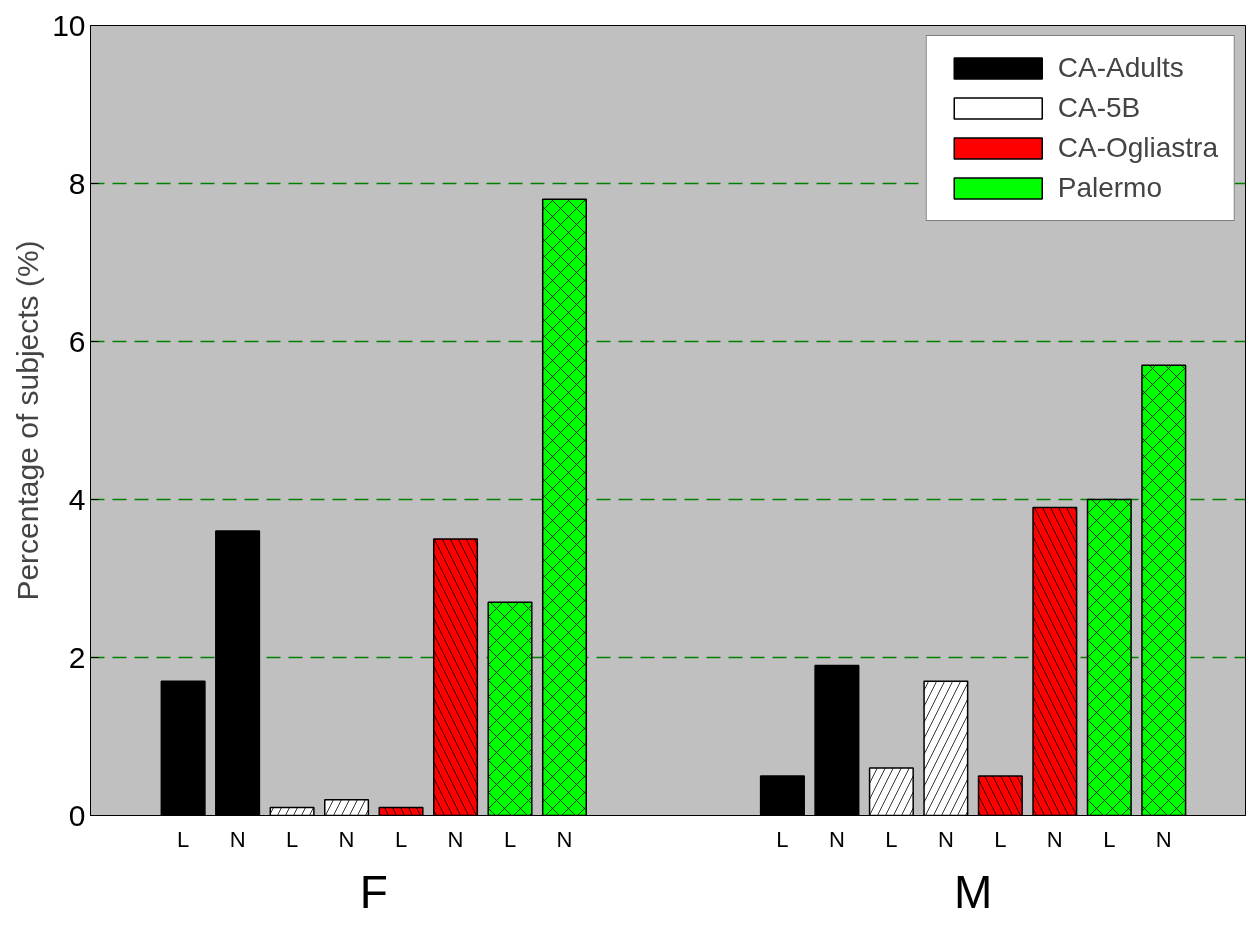  I want to click on y-axis-title: Percentage of subjects (%), so click(28, 420).